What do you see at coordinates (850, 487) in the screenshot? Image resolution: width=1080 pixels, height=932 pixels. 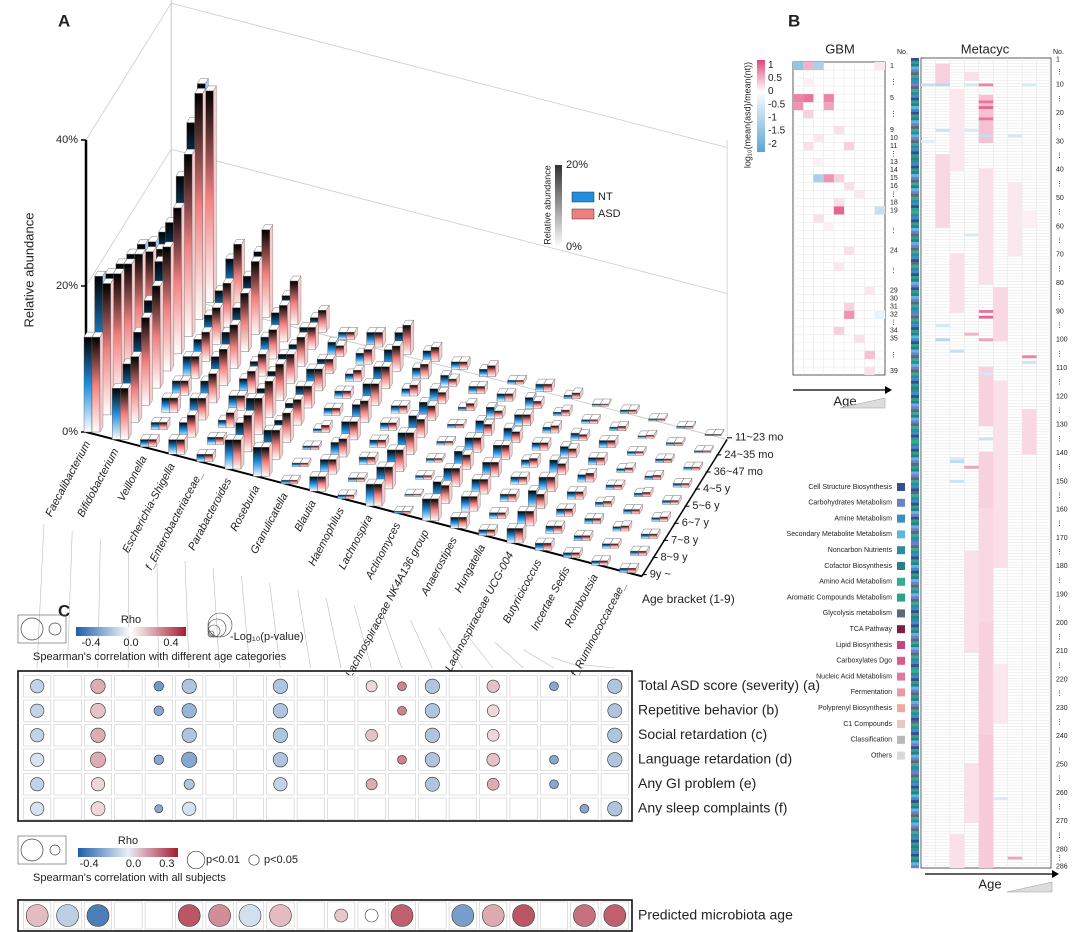 I see `category-label: Cell Structure Biosynthesis` at bounding box center [850, 487].